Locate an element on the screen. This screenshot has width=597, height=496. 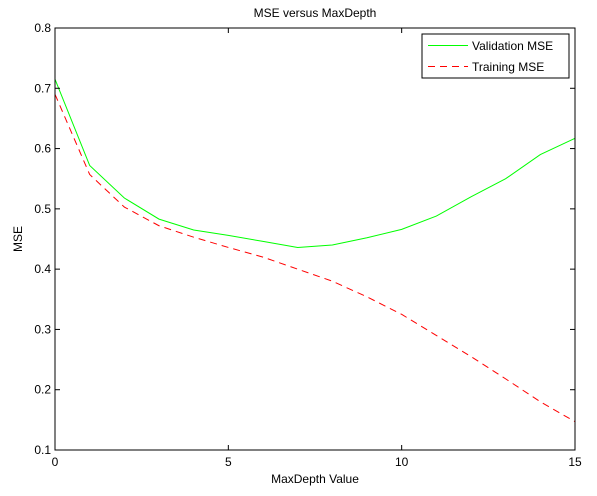
y-tick-label: 0.5 is located at coordinates (42, 209).